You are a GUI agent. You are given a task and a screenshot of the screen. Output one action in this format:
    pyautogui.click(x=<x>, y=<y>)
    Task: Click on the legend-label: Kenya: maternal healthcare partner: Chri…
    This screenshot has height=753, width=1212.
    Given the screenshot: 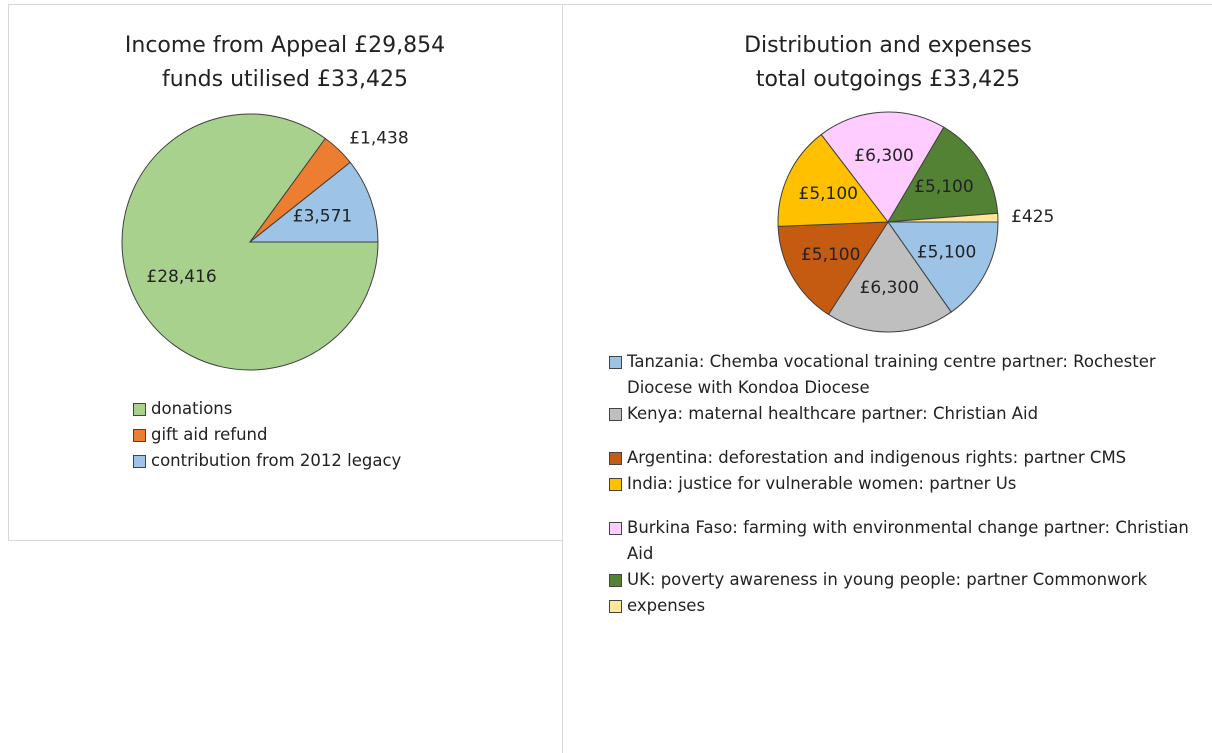 What is the action you would take?
    pyautogui.click(x=833, y=413)
    